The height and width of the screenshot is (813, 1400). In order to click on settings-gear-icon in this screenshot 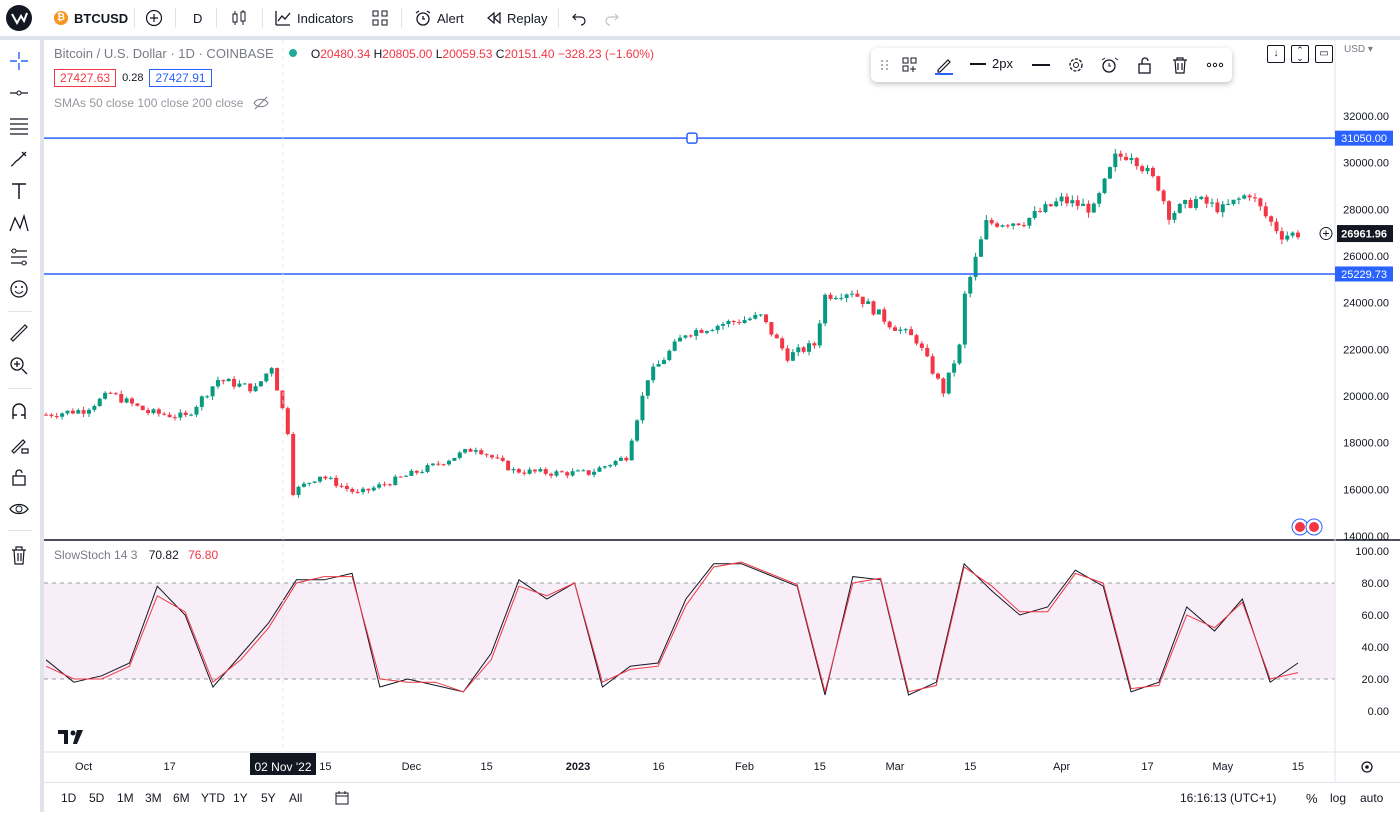, I will do `click(1076, 65)`.